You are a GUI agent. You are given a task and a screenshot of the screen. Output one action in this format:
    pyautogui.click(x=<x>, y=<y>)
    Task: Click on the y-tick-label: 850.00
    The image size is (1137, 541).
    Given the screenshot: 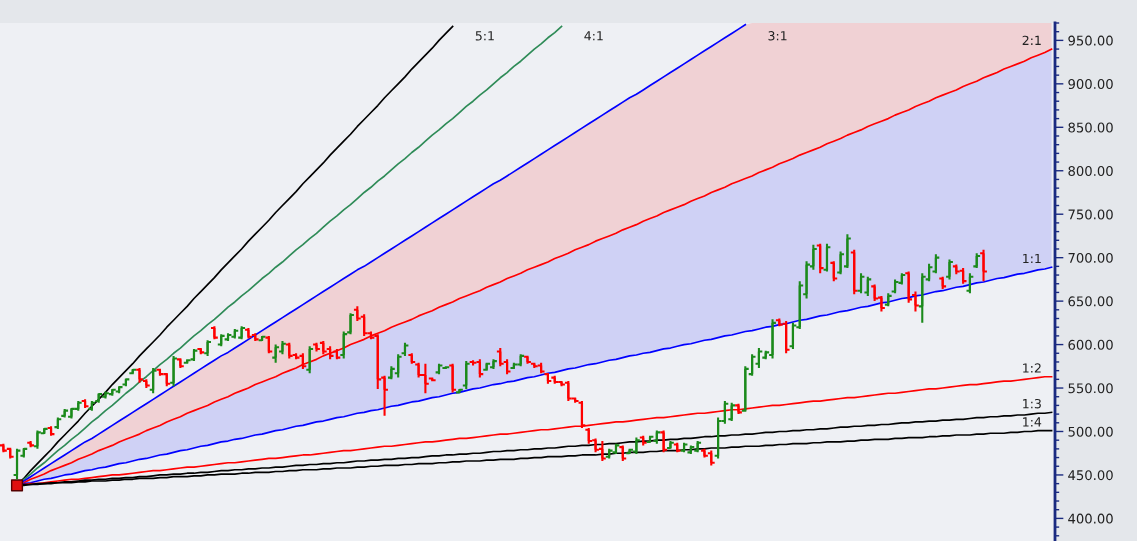 What is the action you would take?
    pyautogui.click(x=1090, y=127)
    